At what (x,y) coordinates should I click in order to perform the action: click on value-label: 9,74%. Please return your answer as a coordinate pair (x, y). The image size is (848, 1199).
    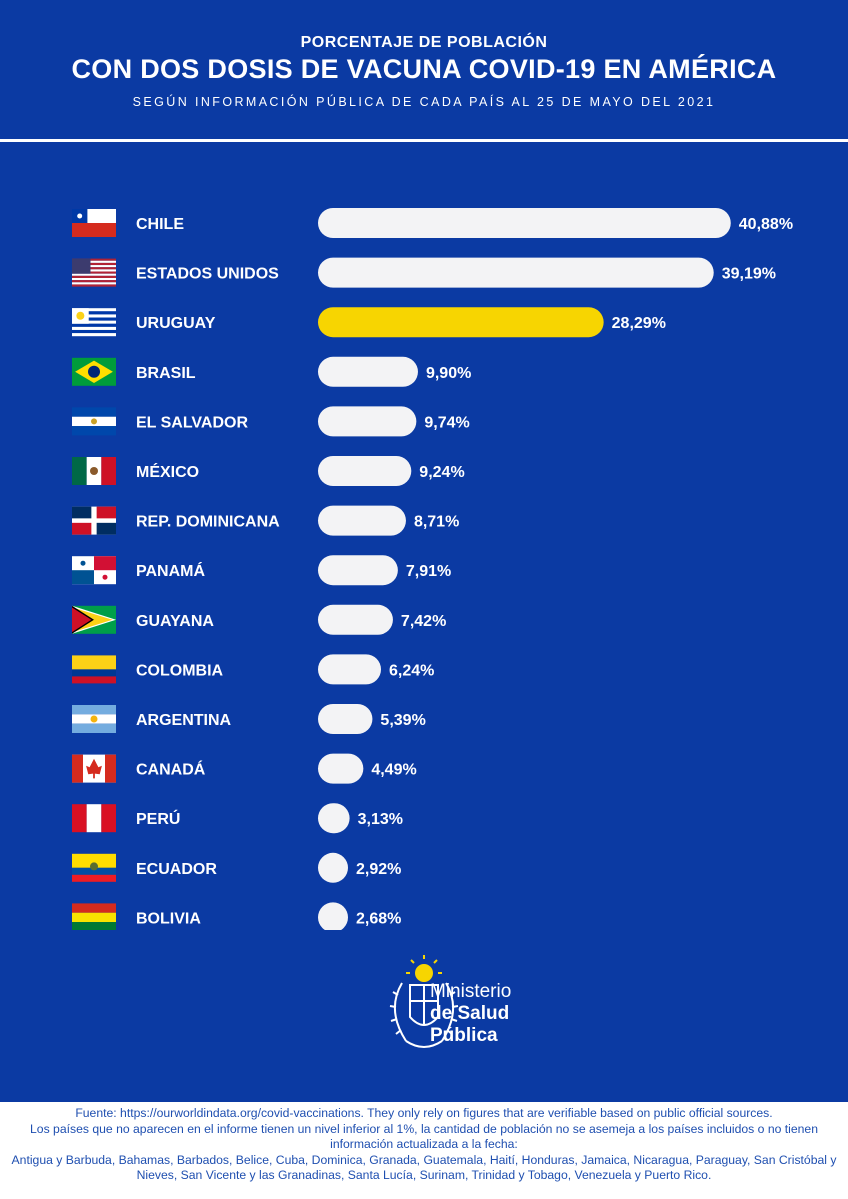
    Looking at the image, I should click on (446, 422).